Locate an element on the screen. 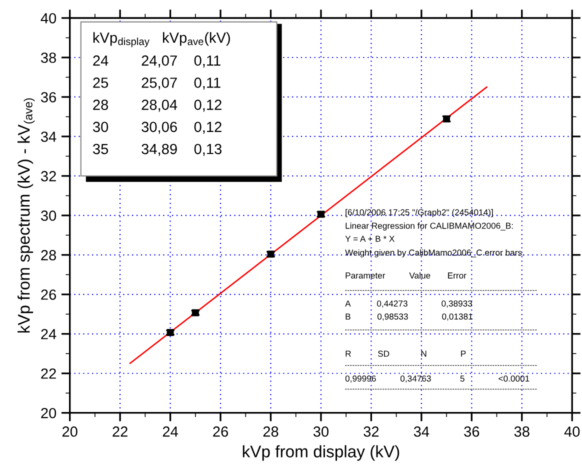  x-tick-label: 36 is located at coordinates (472, 431).